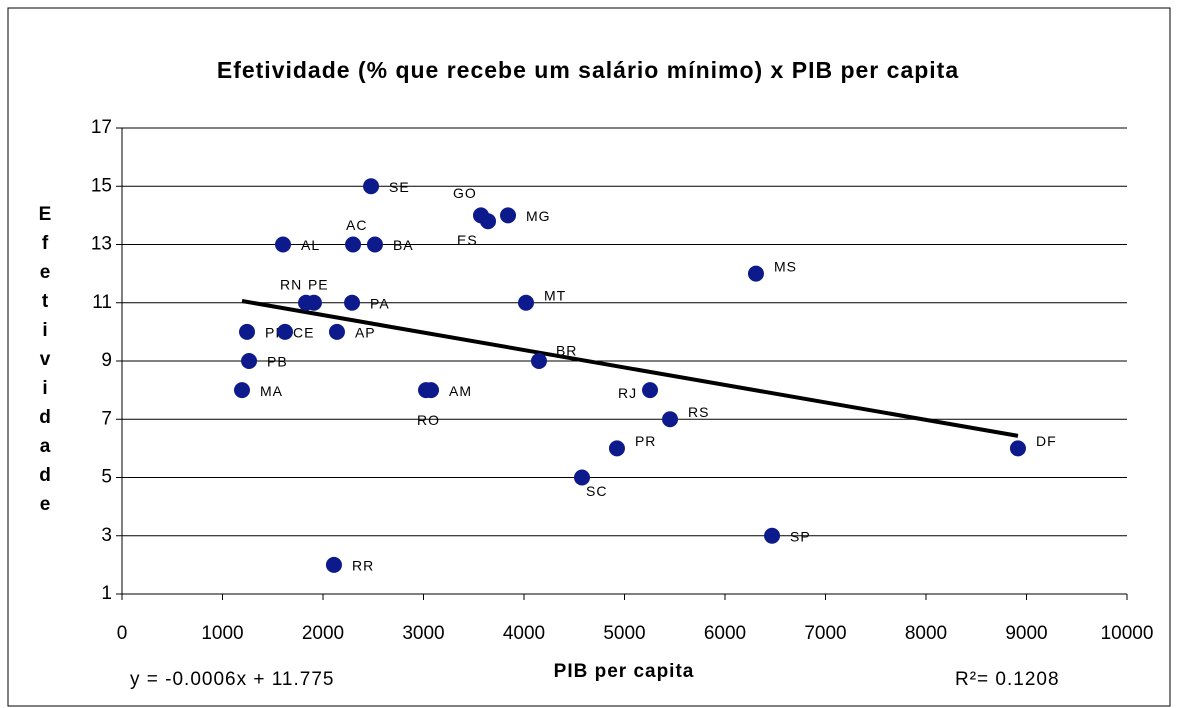  What do you see at coordinates (1046, 441) in the screenshot?
I see `point-label: DF` at bounding box center [1046, 441].